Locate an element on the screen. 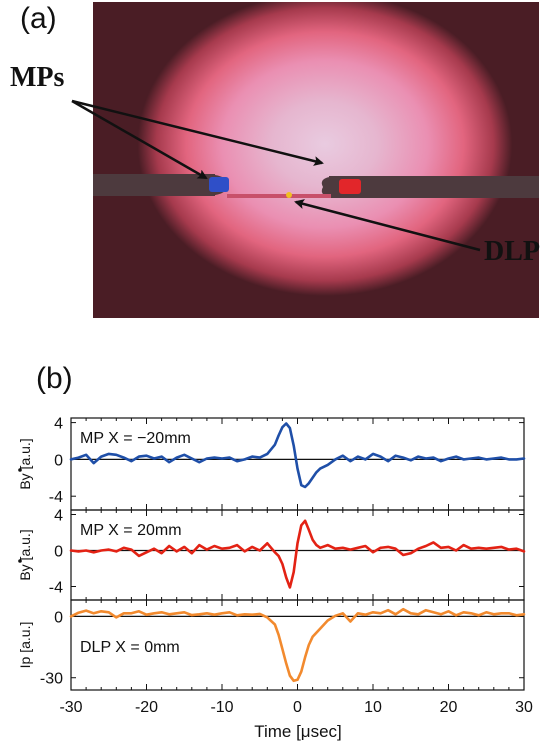  x-tick-label: -20 is located at coordinates (146, 707).